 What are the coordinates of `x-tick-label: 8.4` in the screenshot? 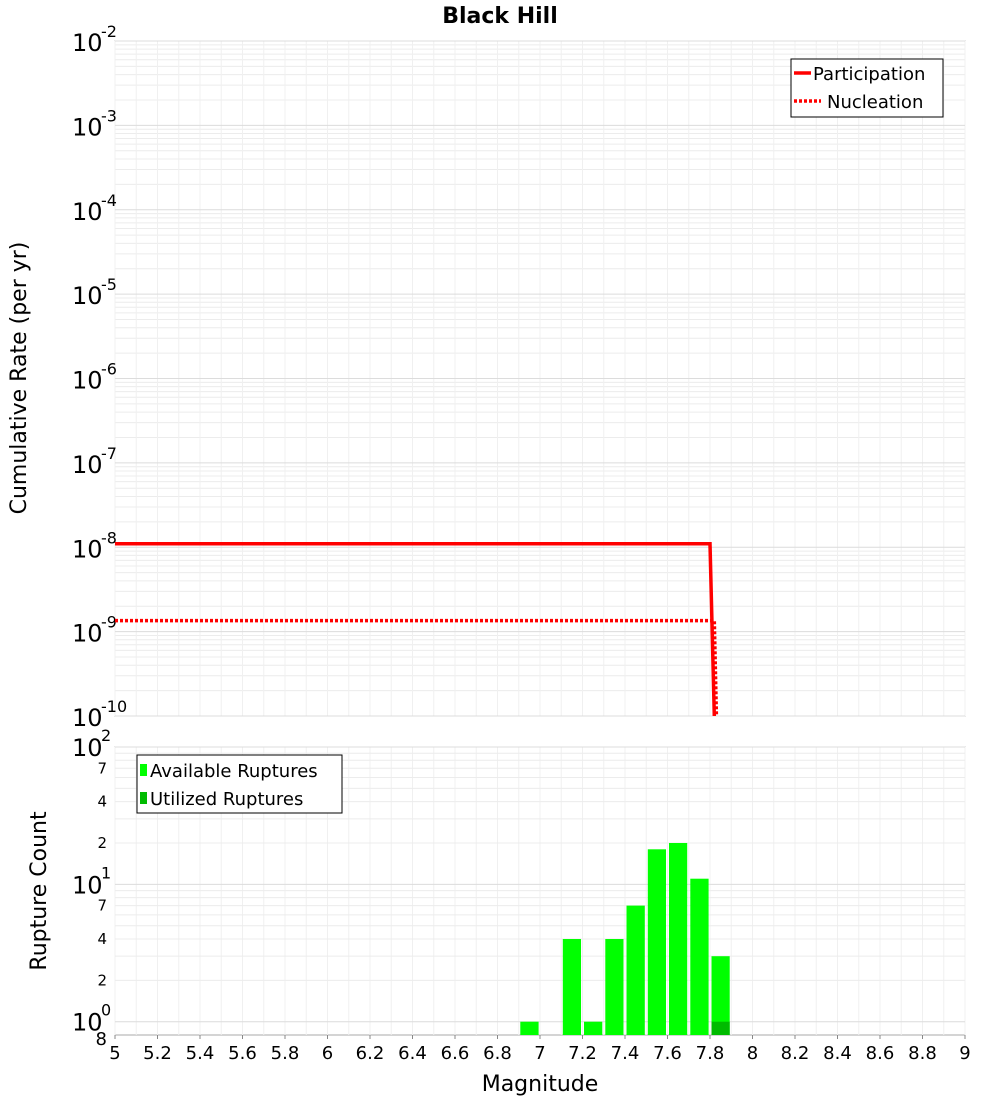 It's located at (837, 1053).